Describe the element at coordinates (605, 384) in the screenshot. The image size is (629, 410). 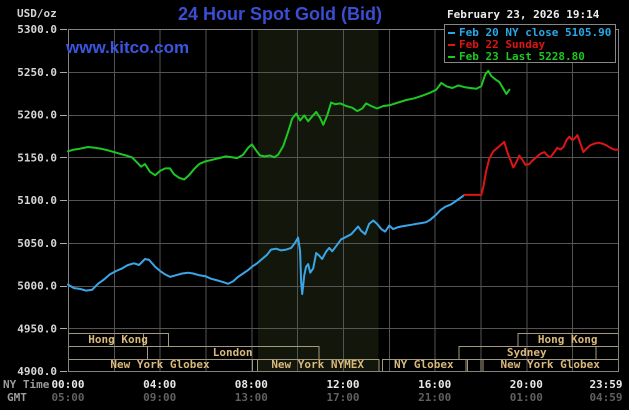
I see `x-axis-label-nytime: 23:59` at that location.